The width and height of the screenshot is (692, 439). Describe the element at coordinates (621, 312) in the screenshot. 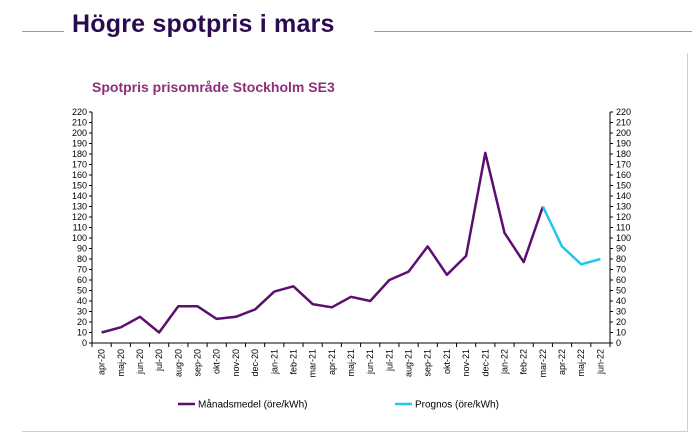

I see `y-tick-label-right: 30` at that location.